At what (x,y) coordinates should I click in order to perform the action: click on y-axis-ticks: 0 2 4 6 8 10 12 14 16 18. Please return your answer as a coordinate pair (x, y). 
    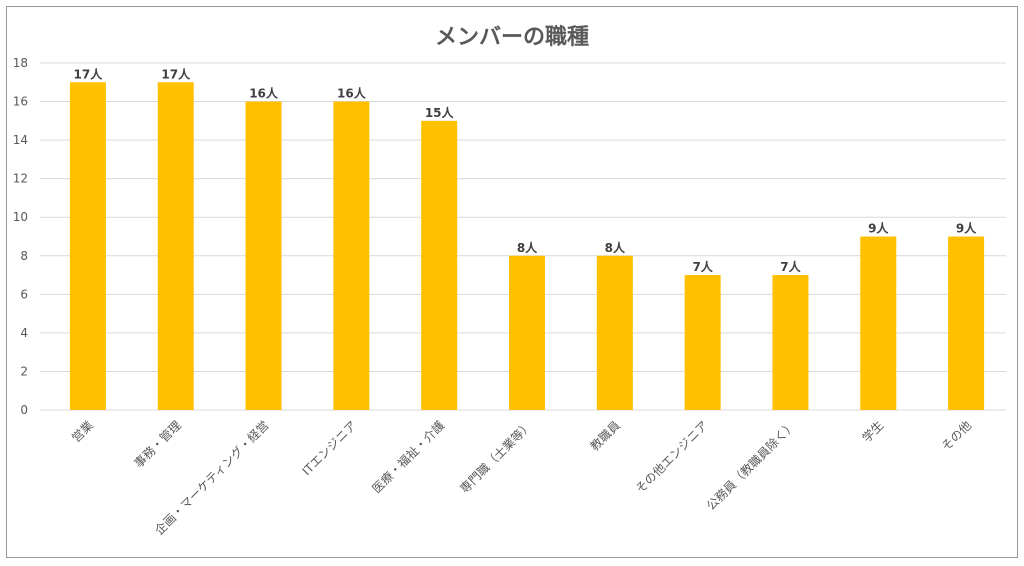
    Looking at the image, I should click on (20, 236).